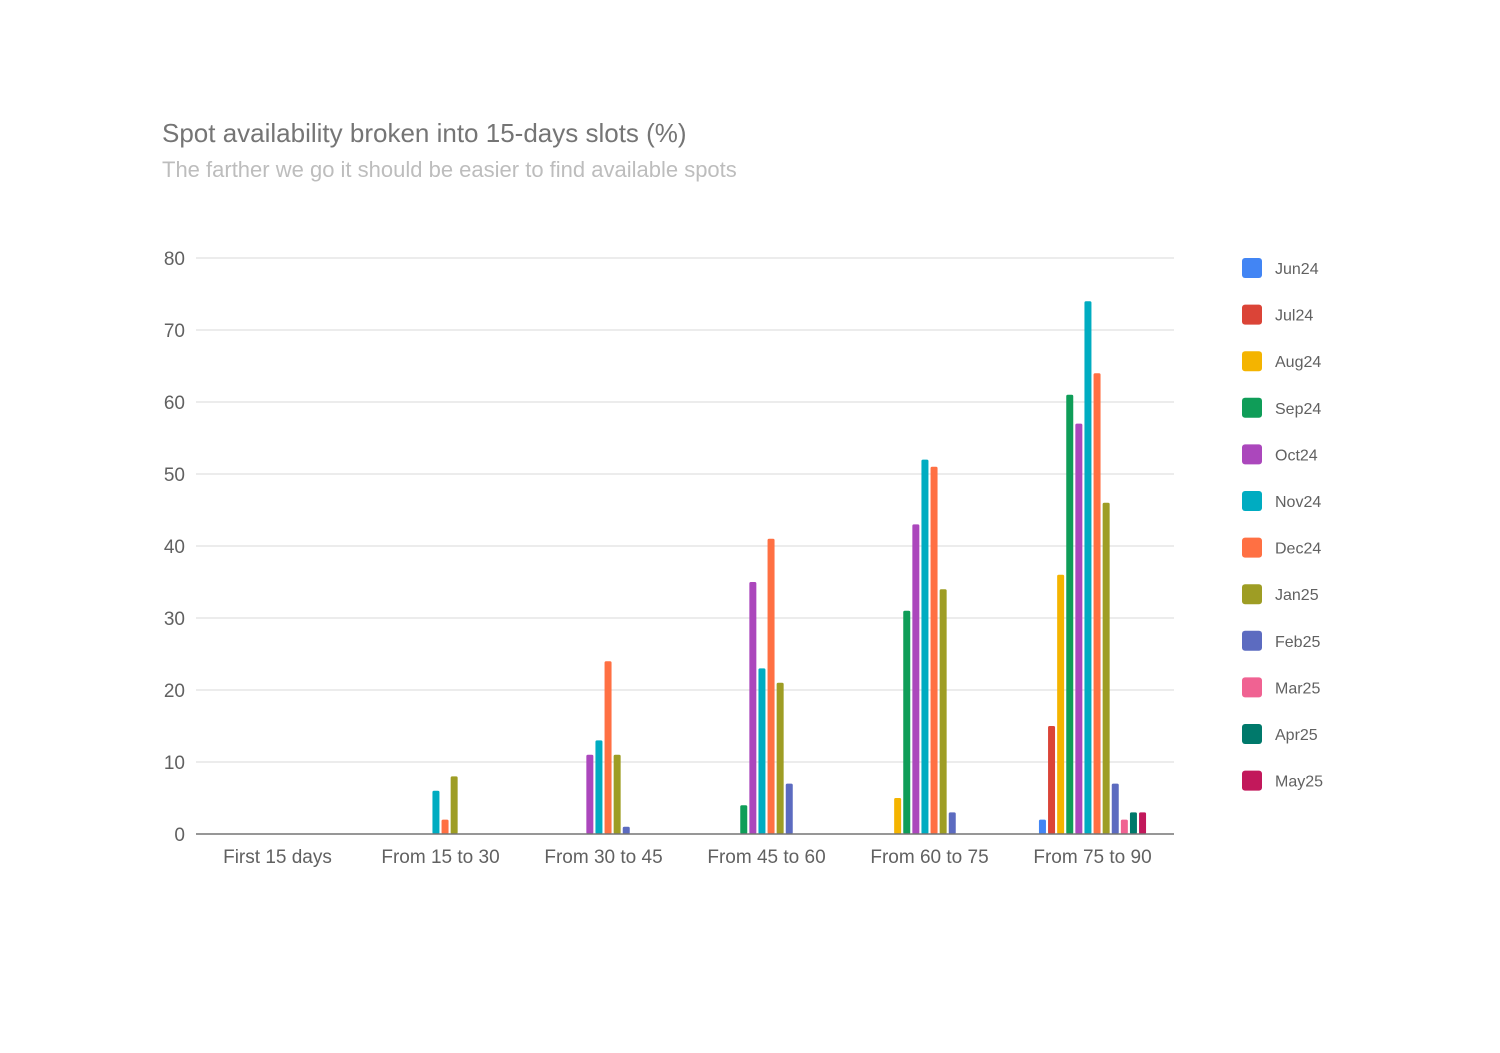 The width and height of the screenshot is (1500, 1053). What do you see at coordinates (1297, 269) in the screenshot?
I see `legend-label: Jun24` at bounding box center [1297, 269].